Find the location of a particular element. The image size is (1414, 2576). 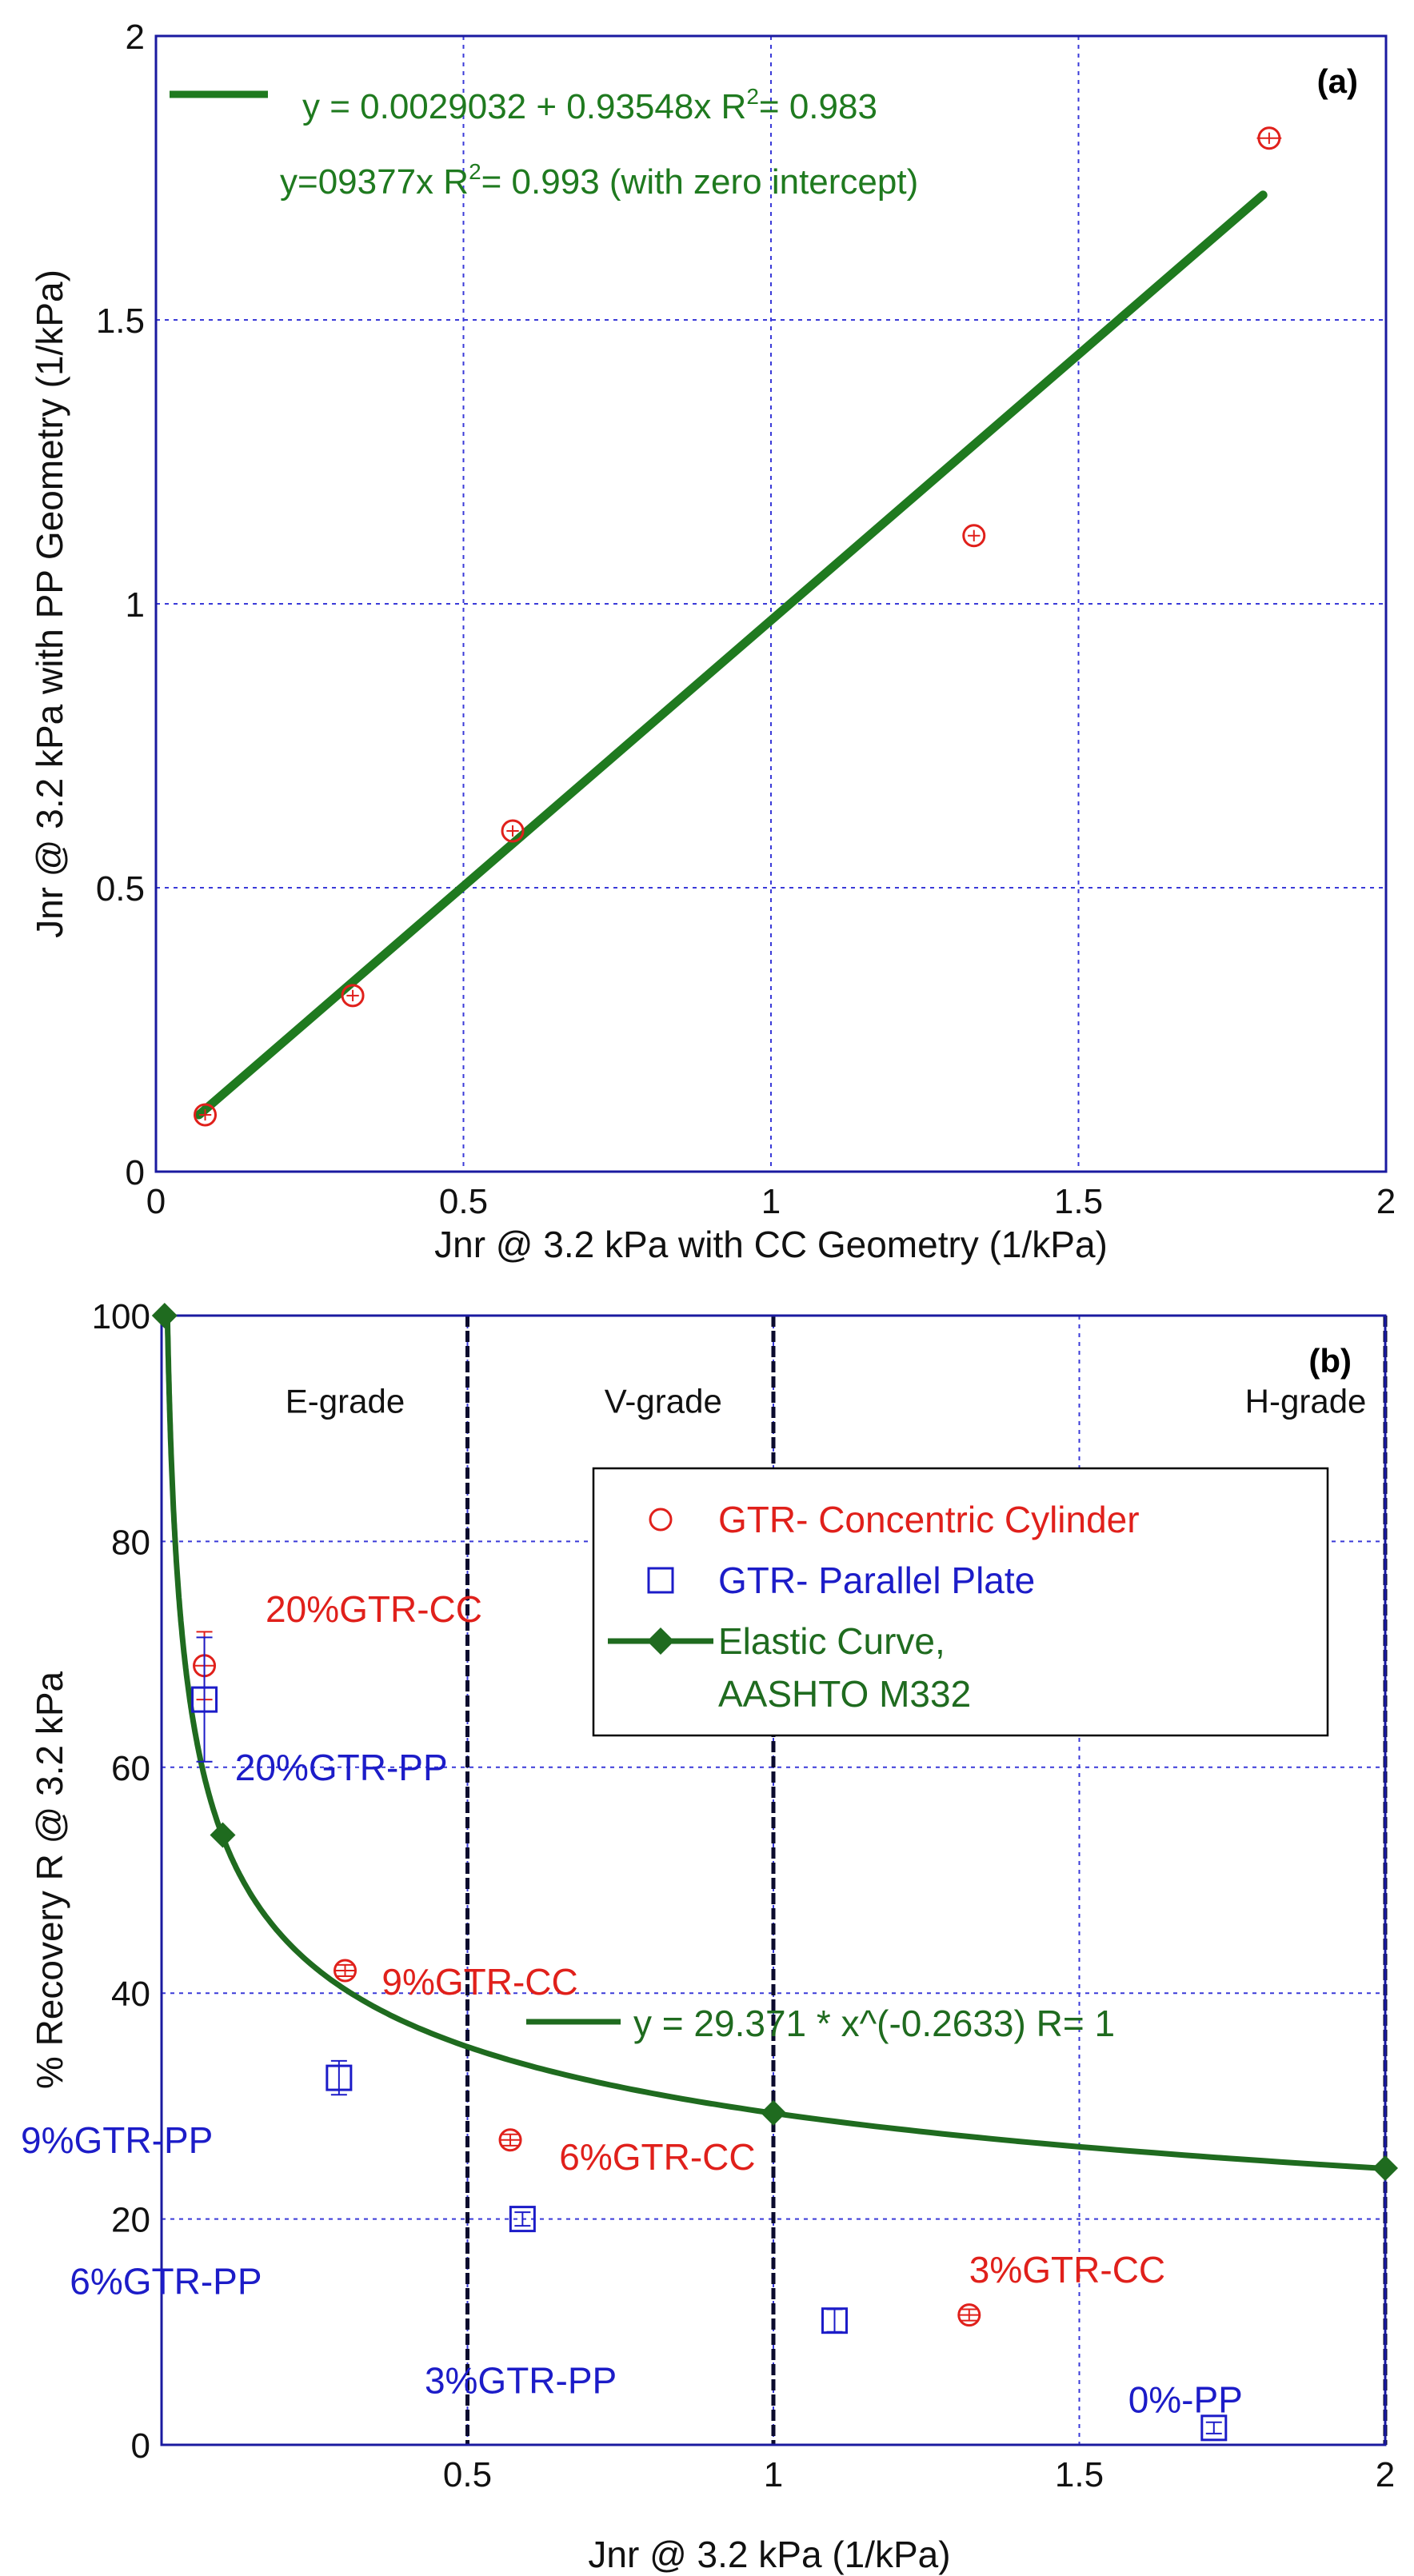

pp-point-label: 0%-PP is located at coordinates (1186, 2400).